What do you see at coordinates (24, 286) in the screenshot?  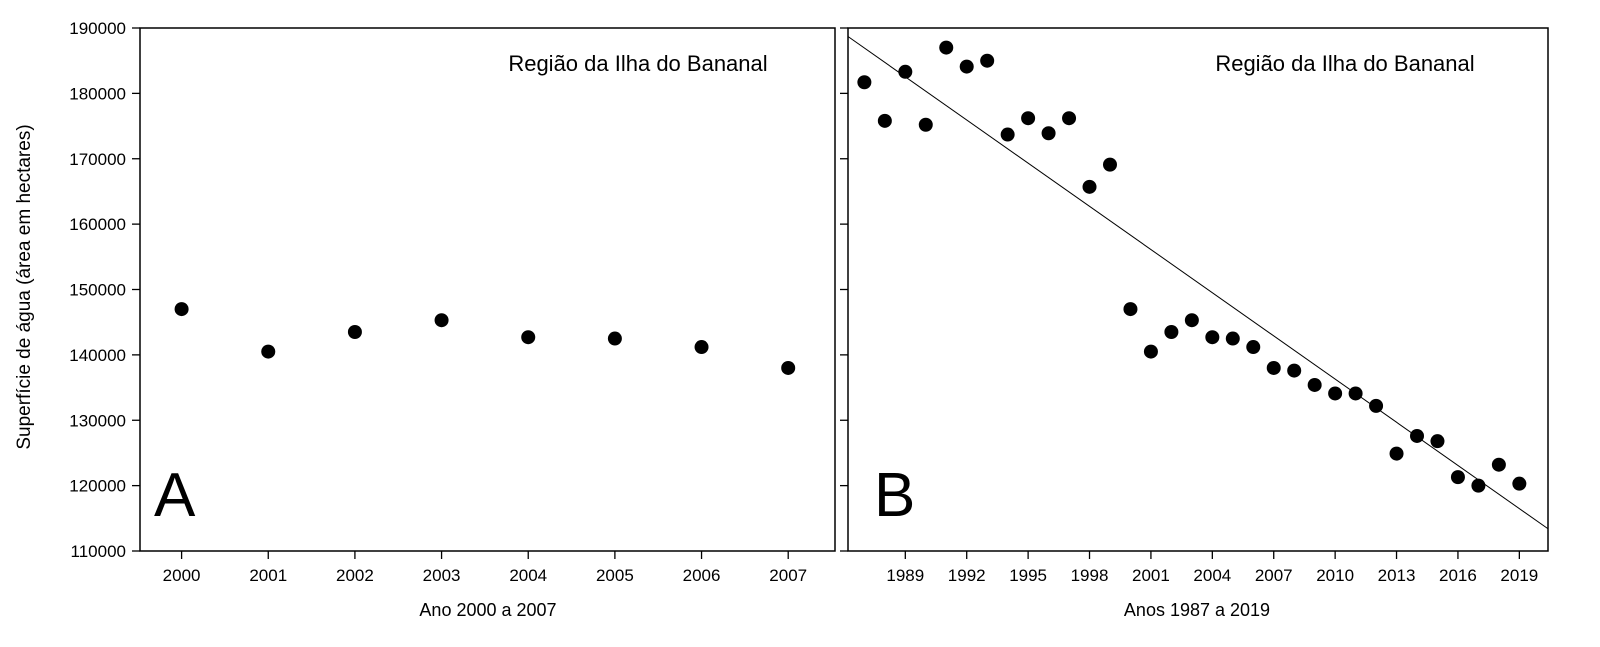 I see `y-axis-label: Superfície de água (área em hectares)` at bounding box center [24, 286].